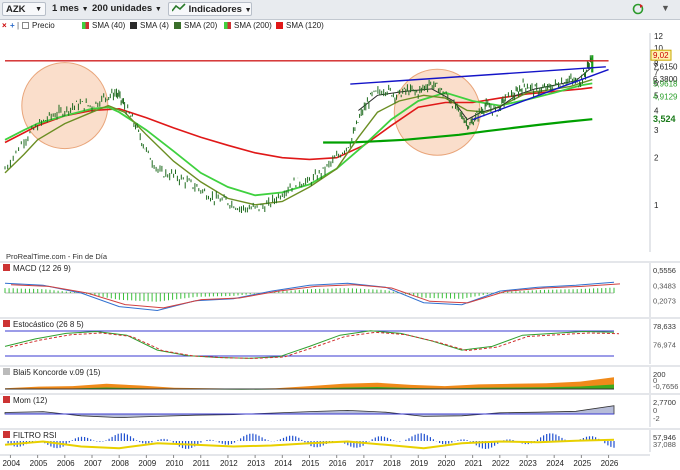 The width and height of the screenshot is (680, 470). I want to click on legend-label: SMA (120), so click(305, 25).